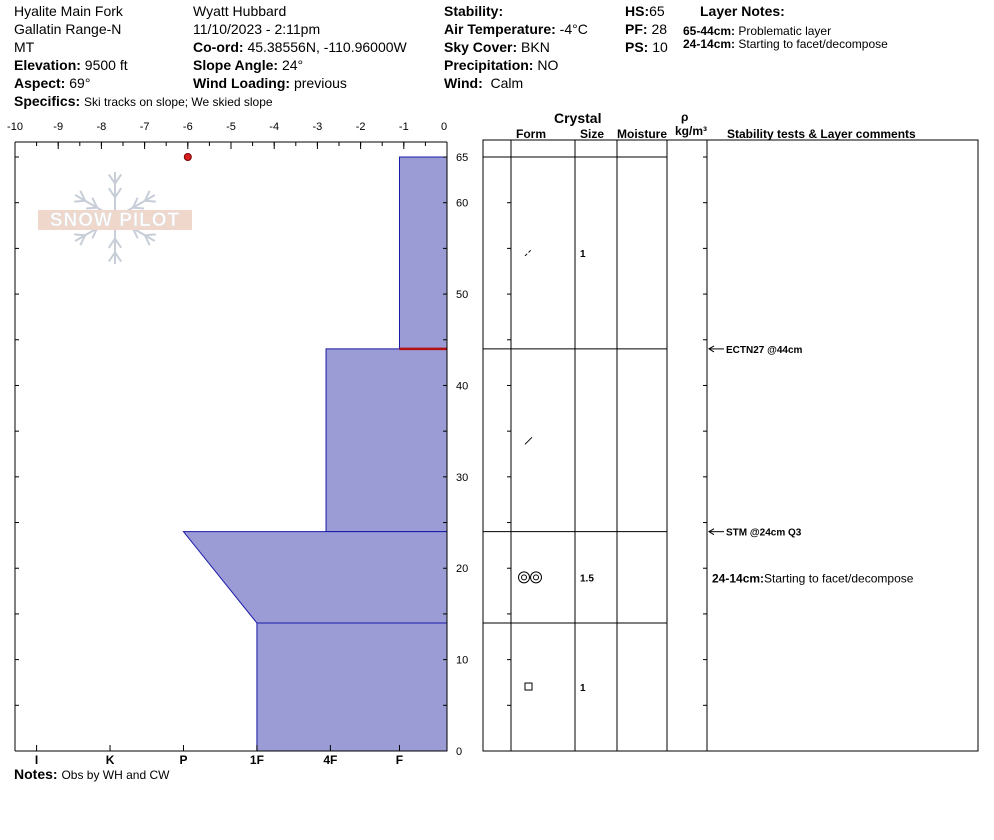 Image resolution: width=994 pixels, height=840 pixels. I want to click on notes-field: Notes: Obs by WH and CW, so click(91, 775).